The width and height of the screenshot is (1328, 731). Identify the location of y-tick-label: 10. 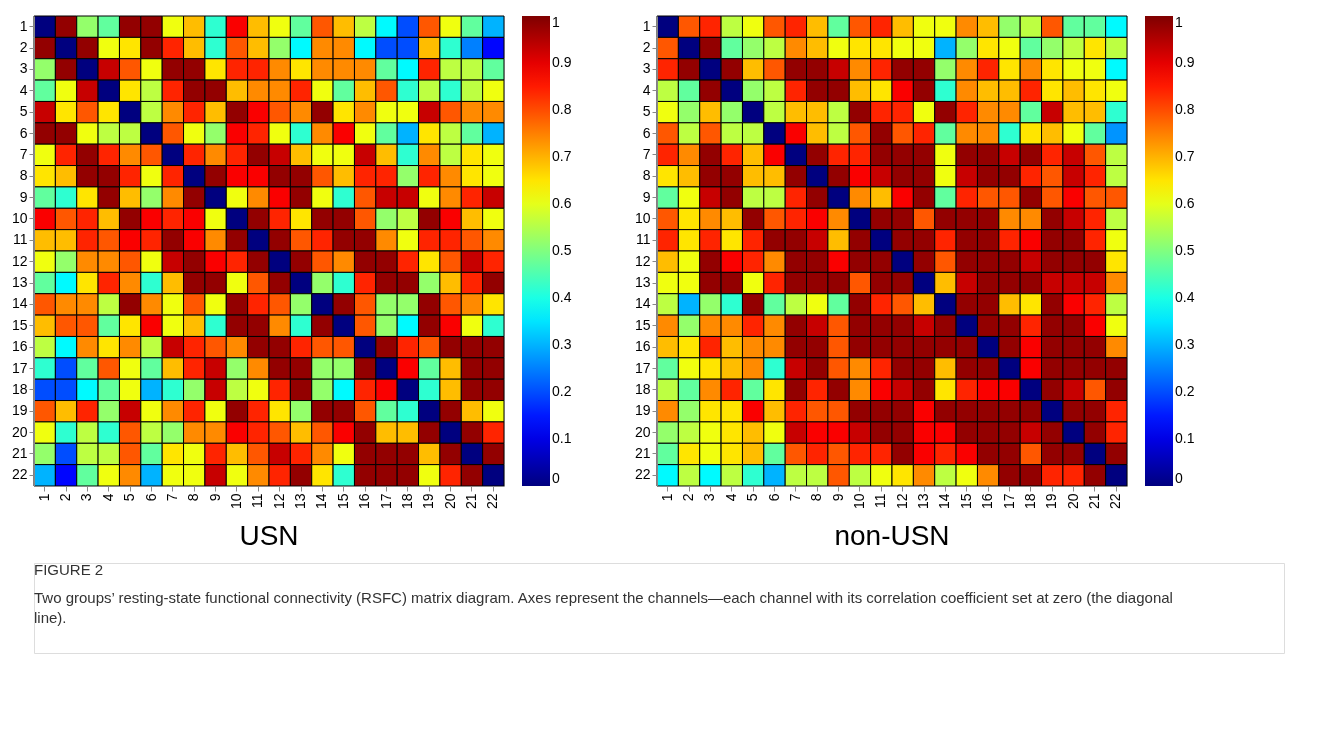
(19, 217).